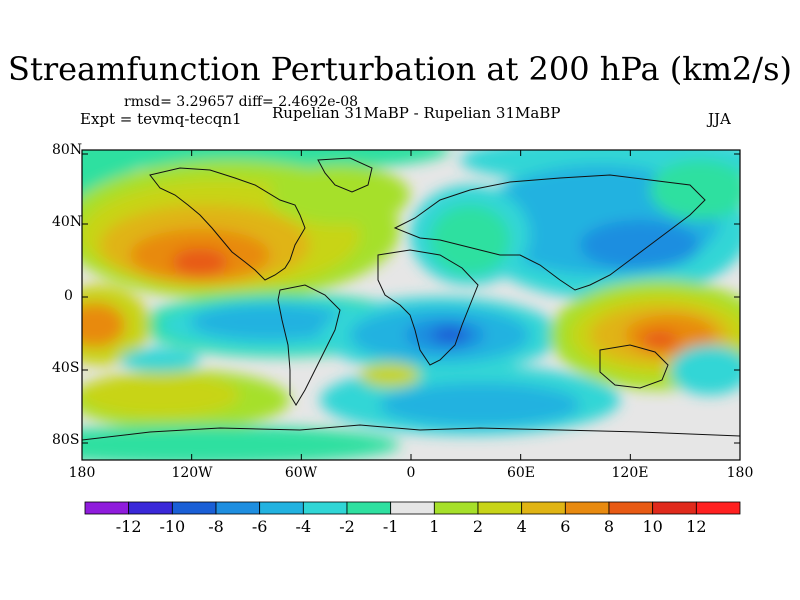  I want to click on colorbar-label: 1, so click(434, 526).